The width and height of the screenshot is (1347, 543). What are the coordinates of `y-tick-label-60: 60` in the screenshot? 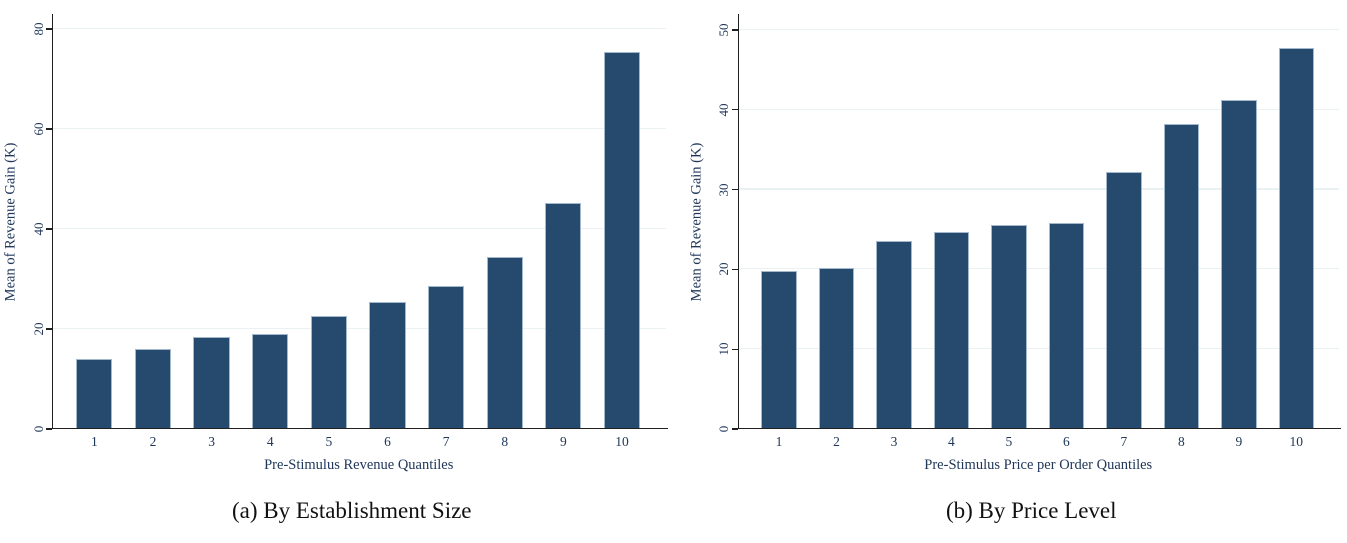 It's located at (38, 129).